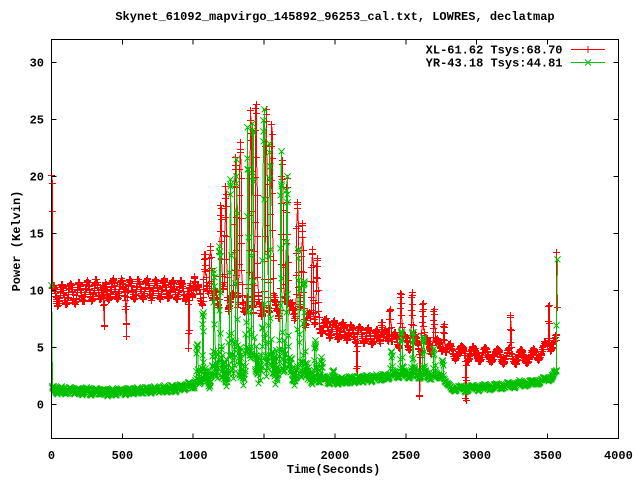 Image resolution: width=640 pixels, height=480 pixels. What do you see at coordinates (193, 456) in the screenshot?
I see `svg-text: 1000` at bounding box center [193, 456].